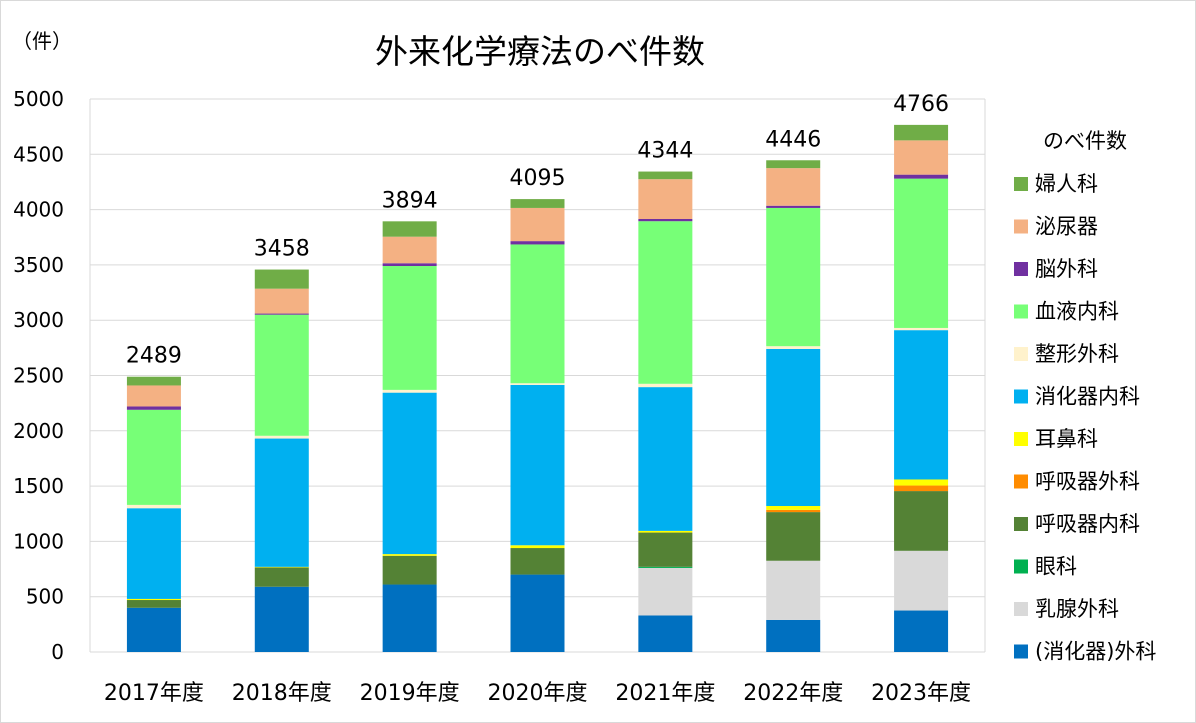 The image size is (1196, 723). What do you see at coordinates (38, 431) in the screenshot?
I see `y-tick-label: 2000` at bounding box center [38, 431].